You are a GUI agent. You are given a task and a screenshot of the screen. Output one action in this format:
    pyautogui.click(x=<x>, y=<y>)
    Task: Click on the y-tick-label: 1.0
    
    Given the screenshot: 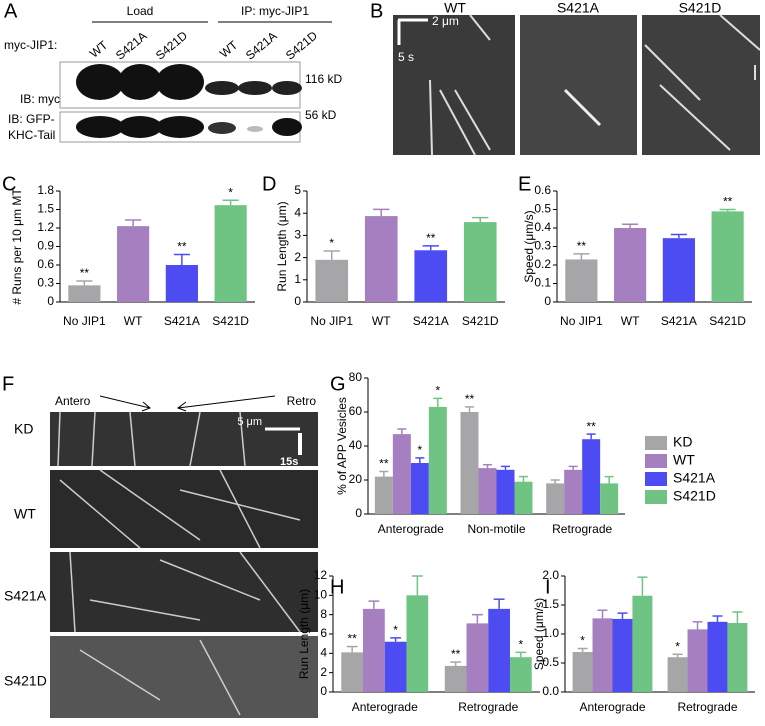 What is the action you would take?
    pyautogui.click(x=550, y=633)
    